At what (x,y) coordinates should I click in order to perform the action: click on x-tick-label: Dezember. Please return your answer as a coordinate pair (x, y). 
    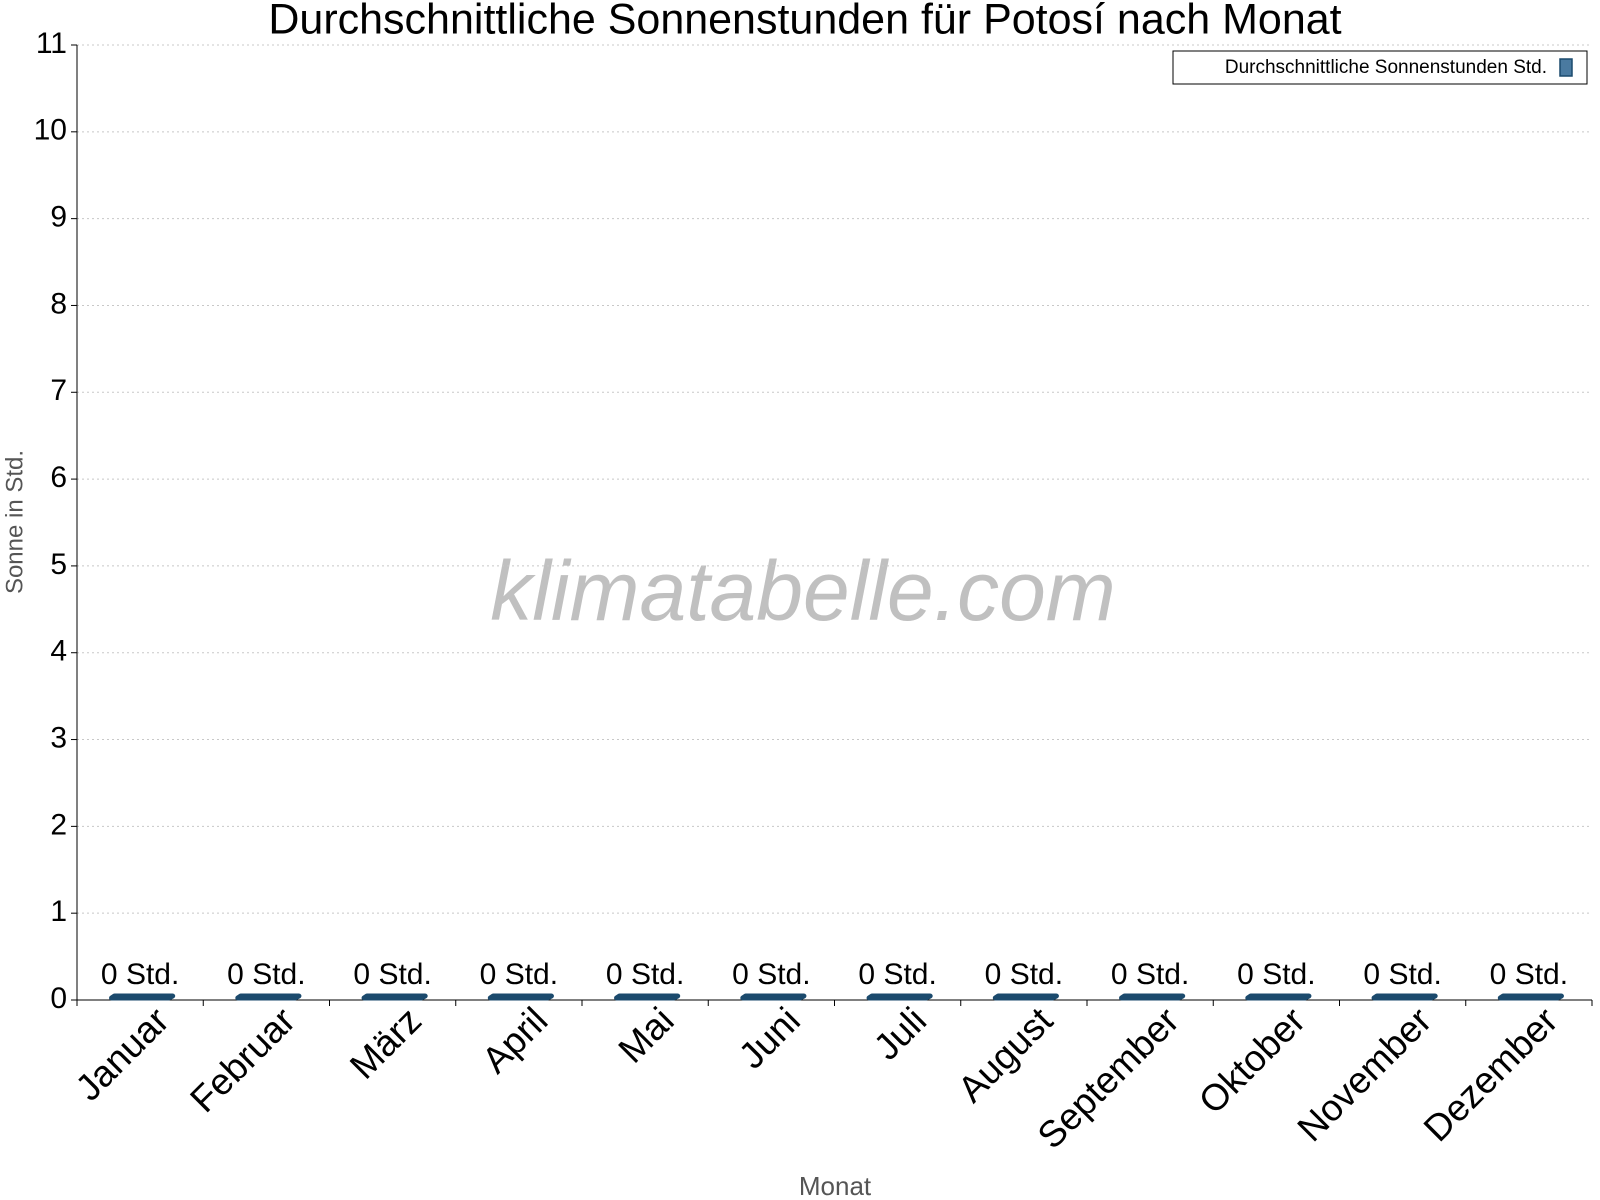
    Looking at the image, I should click on (1491, 1075).